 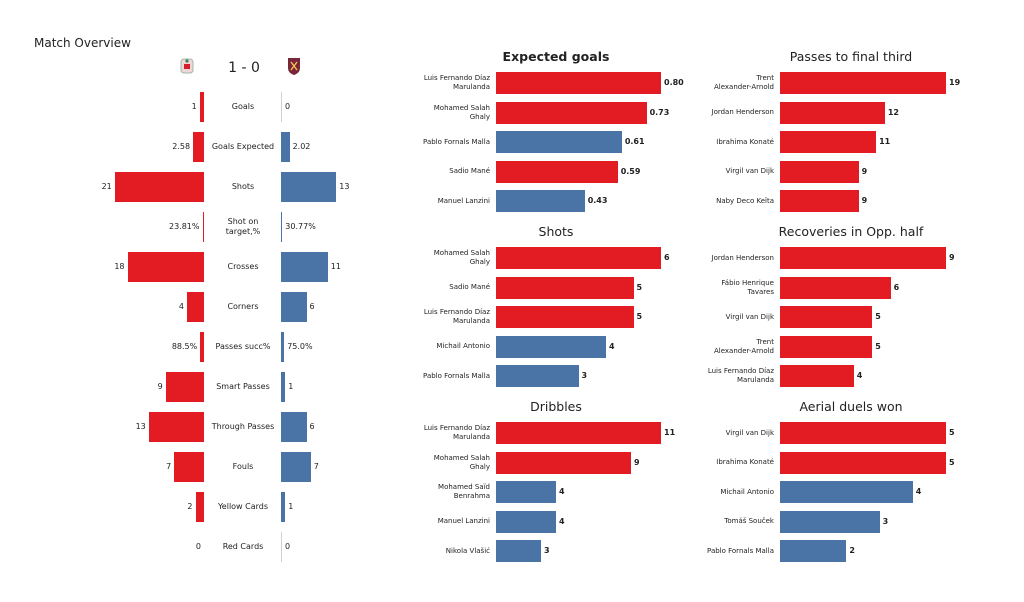 What do you see at coordinates (469, 171) in the screenshot?
I see `player-name: Sadio Mané` at bounding box center [469, 171].